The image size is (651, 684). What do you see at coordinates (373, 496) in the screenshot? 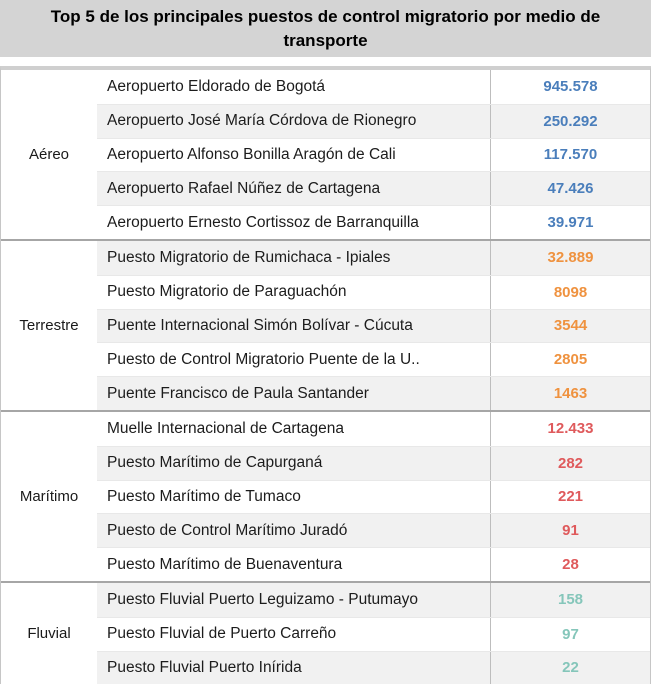
I see `table-row: Puesto Marítimo de Tumaco 221` at bounding box center [373, 496].